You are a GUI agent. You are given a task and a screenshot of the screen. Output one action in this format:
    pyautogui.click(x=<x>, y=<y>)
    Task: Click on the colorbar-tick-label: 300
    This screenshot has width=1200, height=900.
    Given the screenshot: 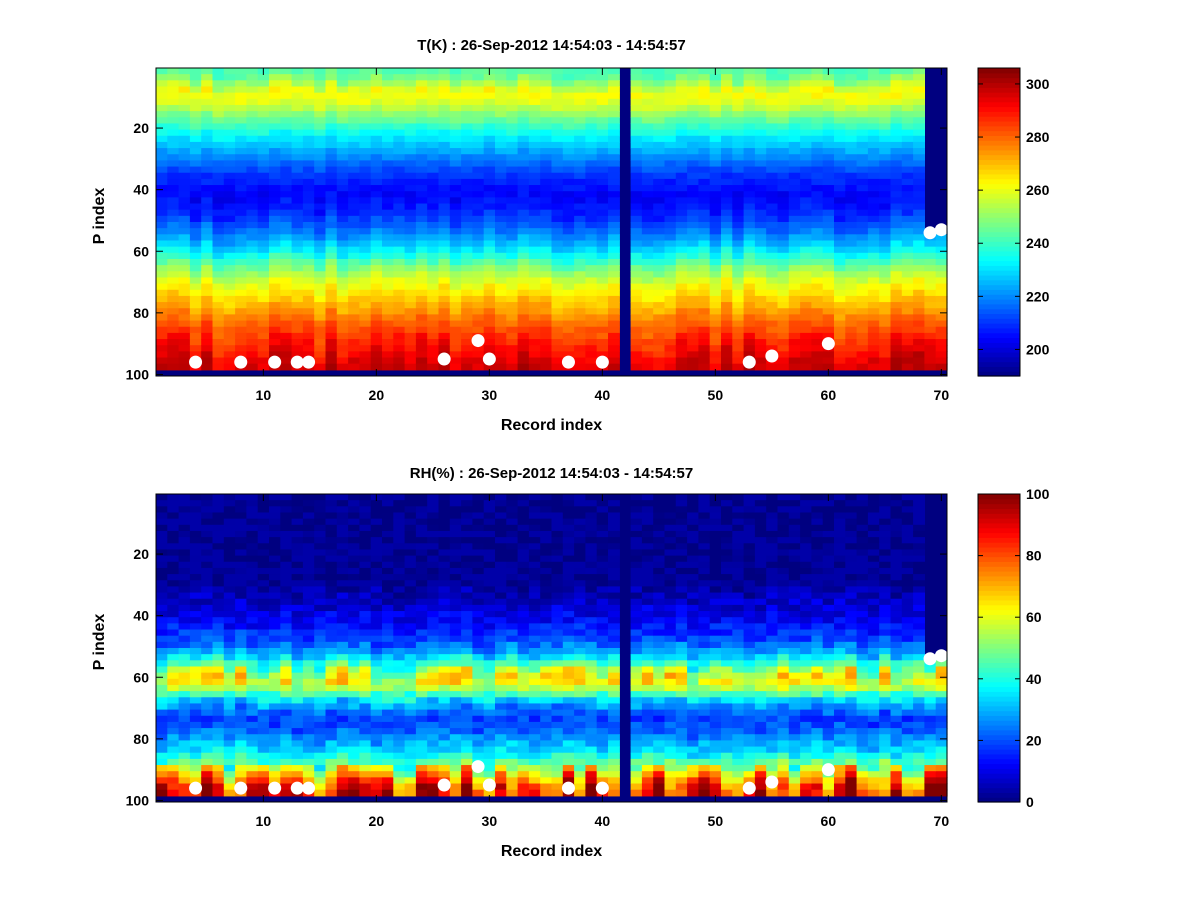 What is the action you would take?
    pyautogui.click(x=1038, y=84)
    